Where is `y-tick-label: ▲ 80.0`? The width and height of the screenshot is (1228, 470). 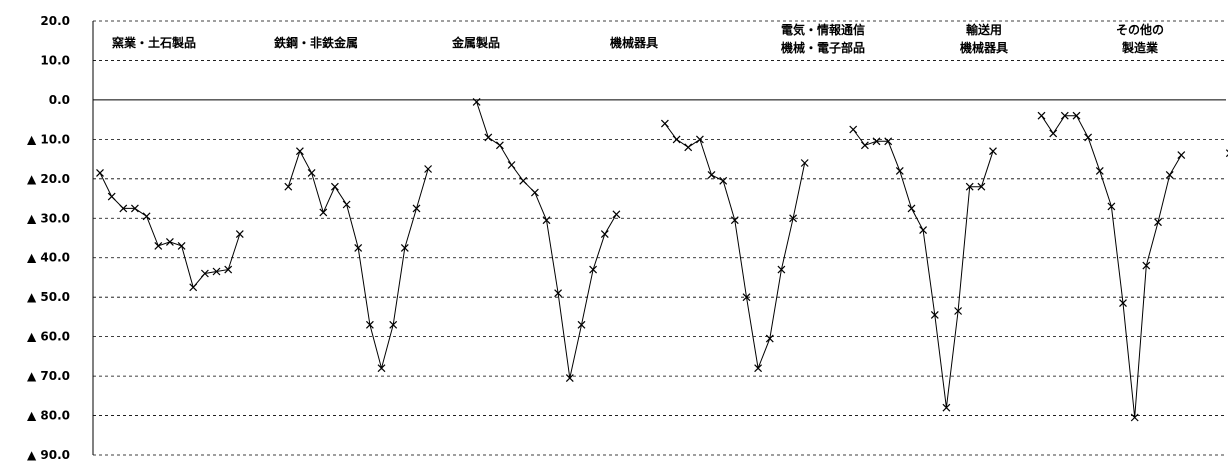 y-tick-label: ▲ 80.0 is located at coordinates (48, 416).